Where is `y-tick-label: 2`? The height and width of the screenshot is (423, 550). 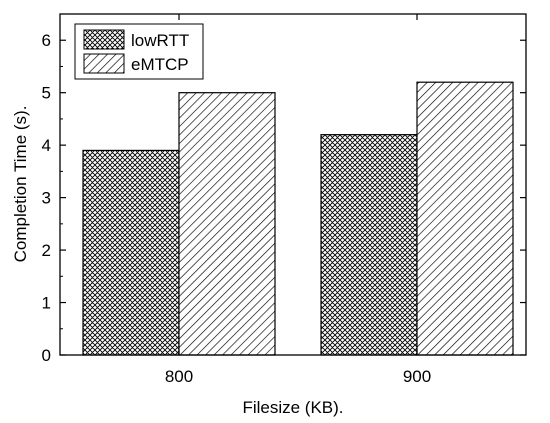 y-tick-label: 2 is located at coordinates (46, 250).